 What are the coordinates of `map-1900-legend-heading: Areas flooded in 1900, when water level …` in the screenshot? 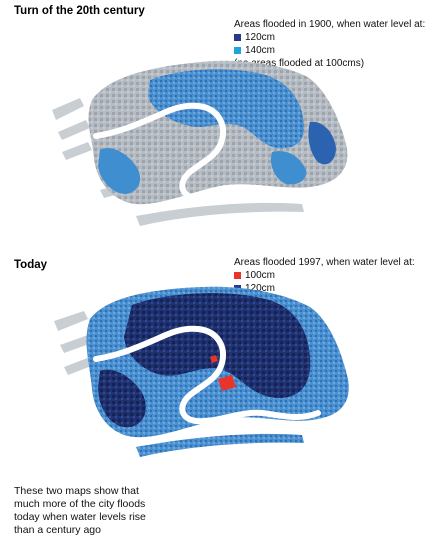 It's located at (329, 24).